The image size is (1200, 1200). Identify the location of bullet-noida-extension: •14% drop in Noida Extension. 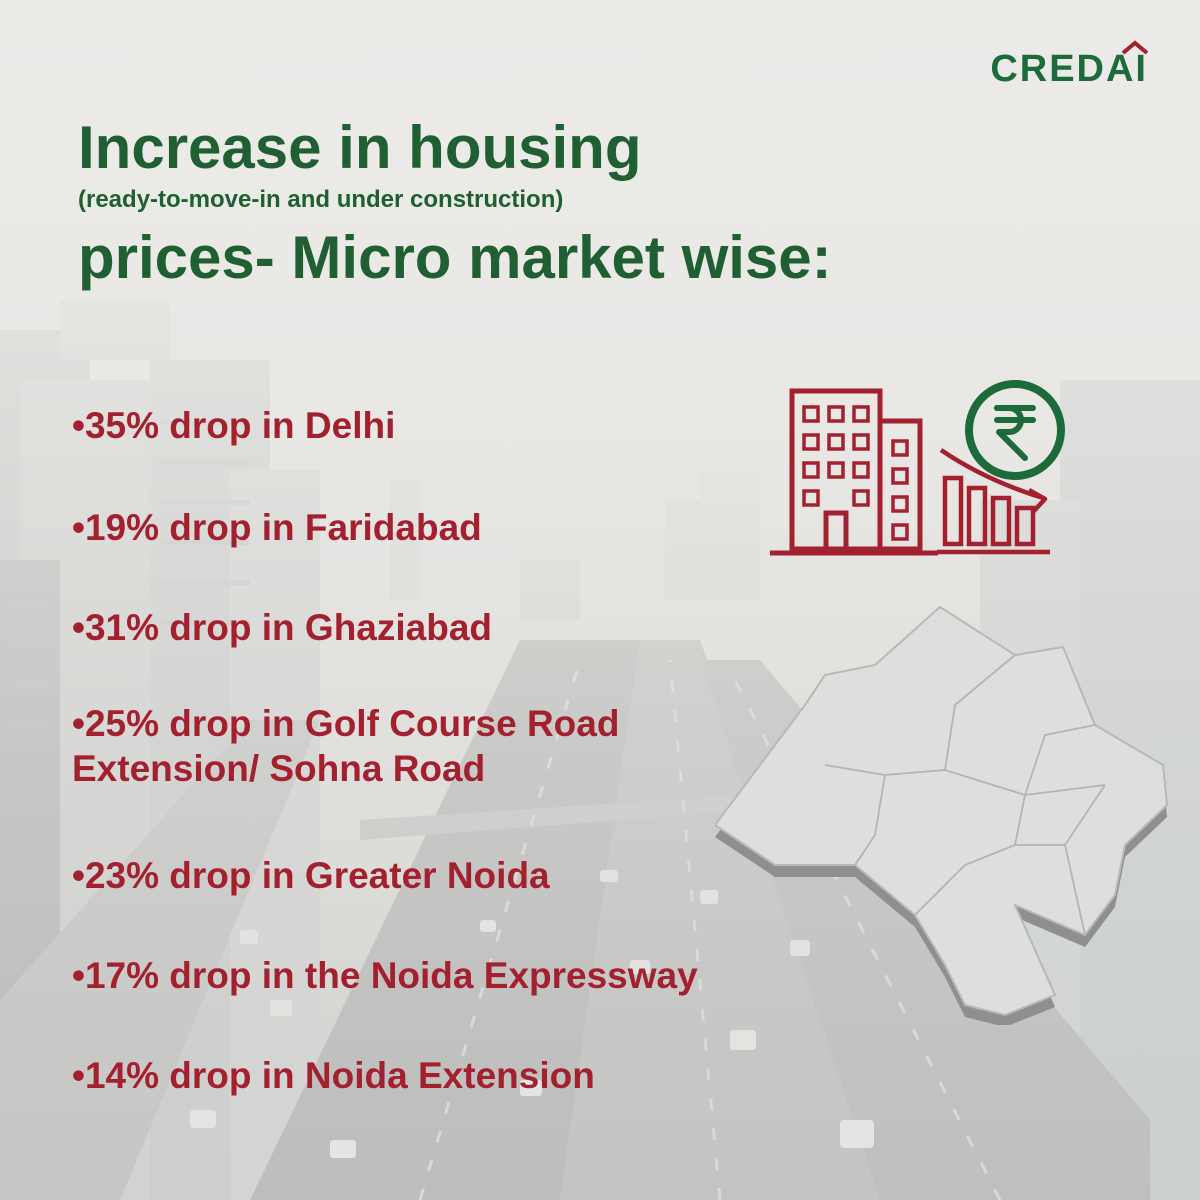
(333, 1075).